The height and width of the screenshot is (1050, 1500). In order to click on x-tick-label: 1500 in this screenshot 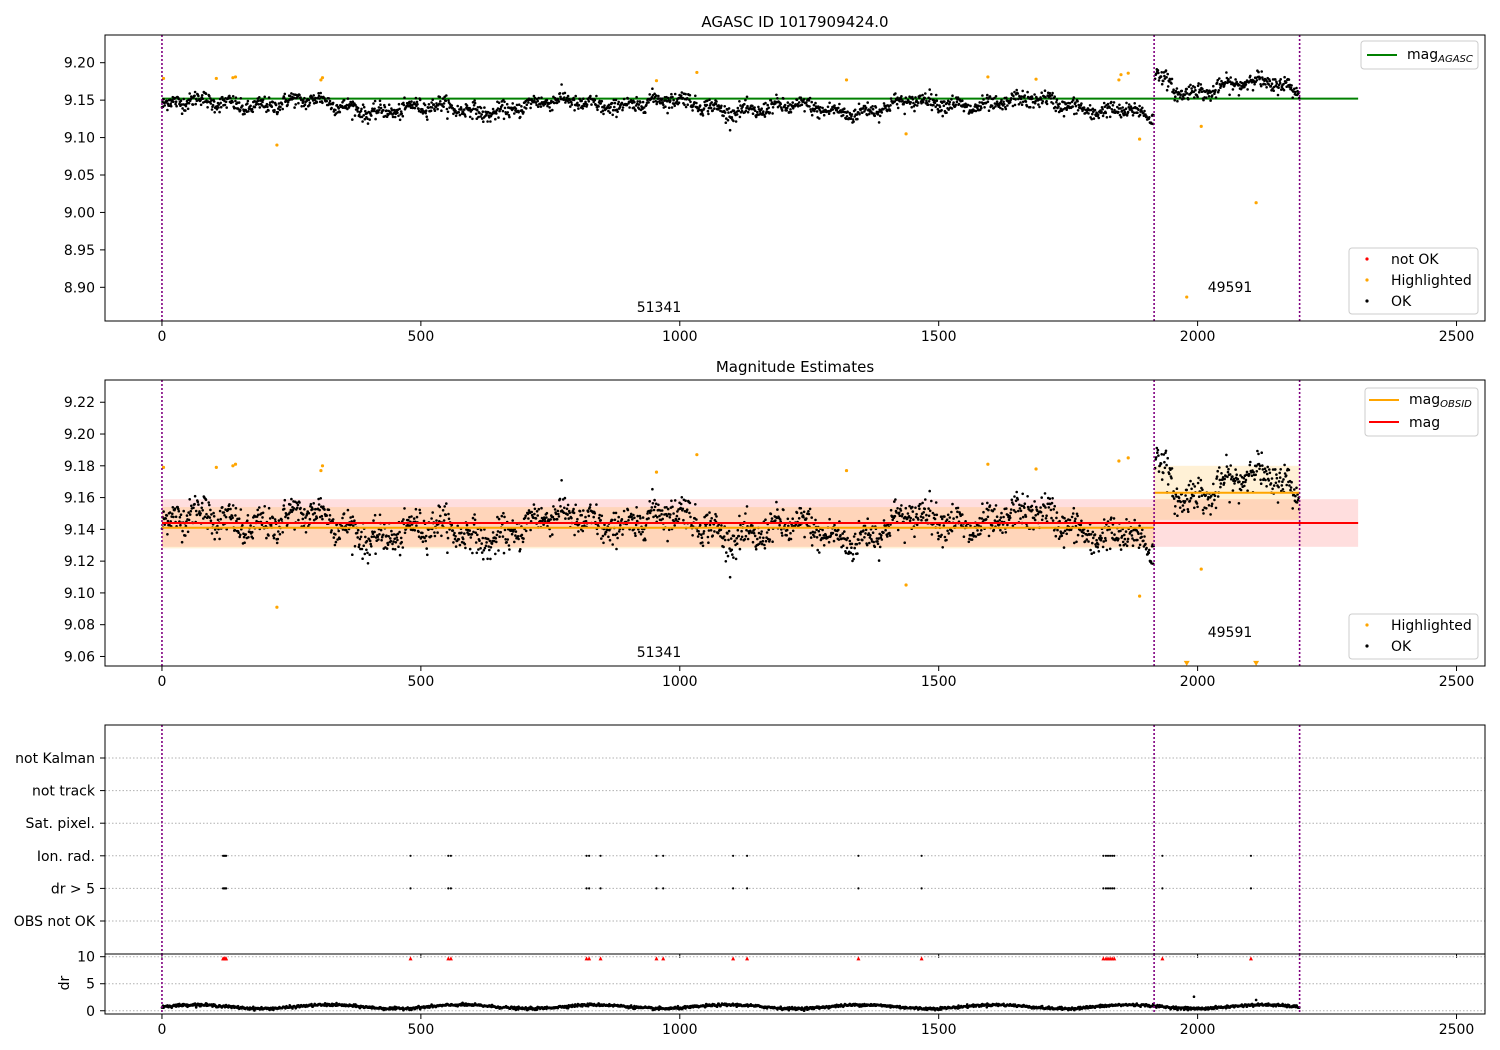, I will do `click(939, 337)`.